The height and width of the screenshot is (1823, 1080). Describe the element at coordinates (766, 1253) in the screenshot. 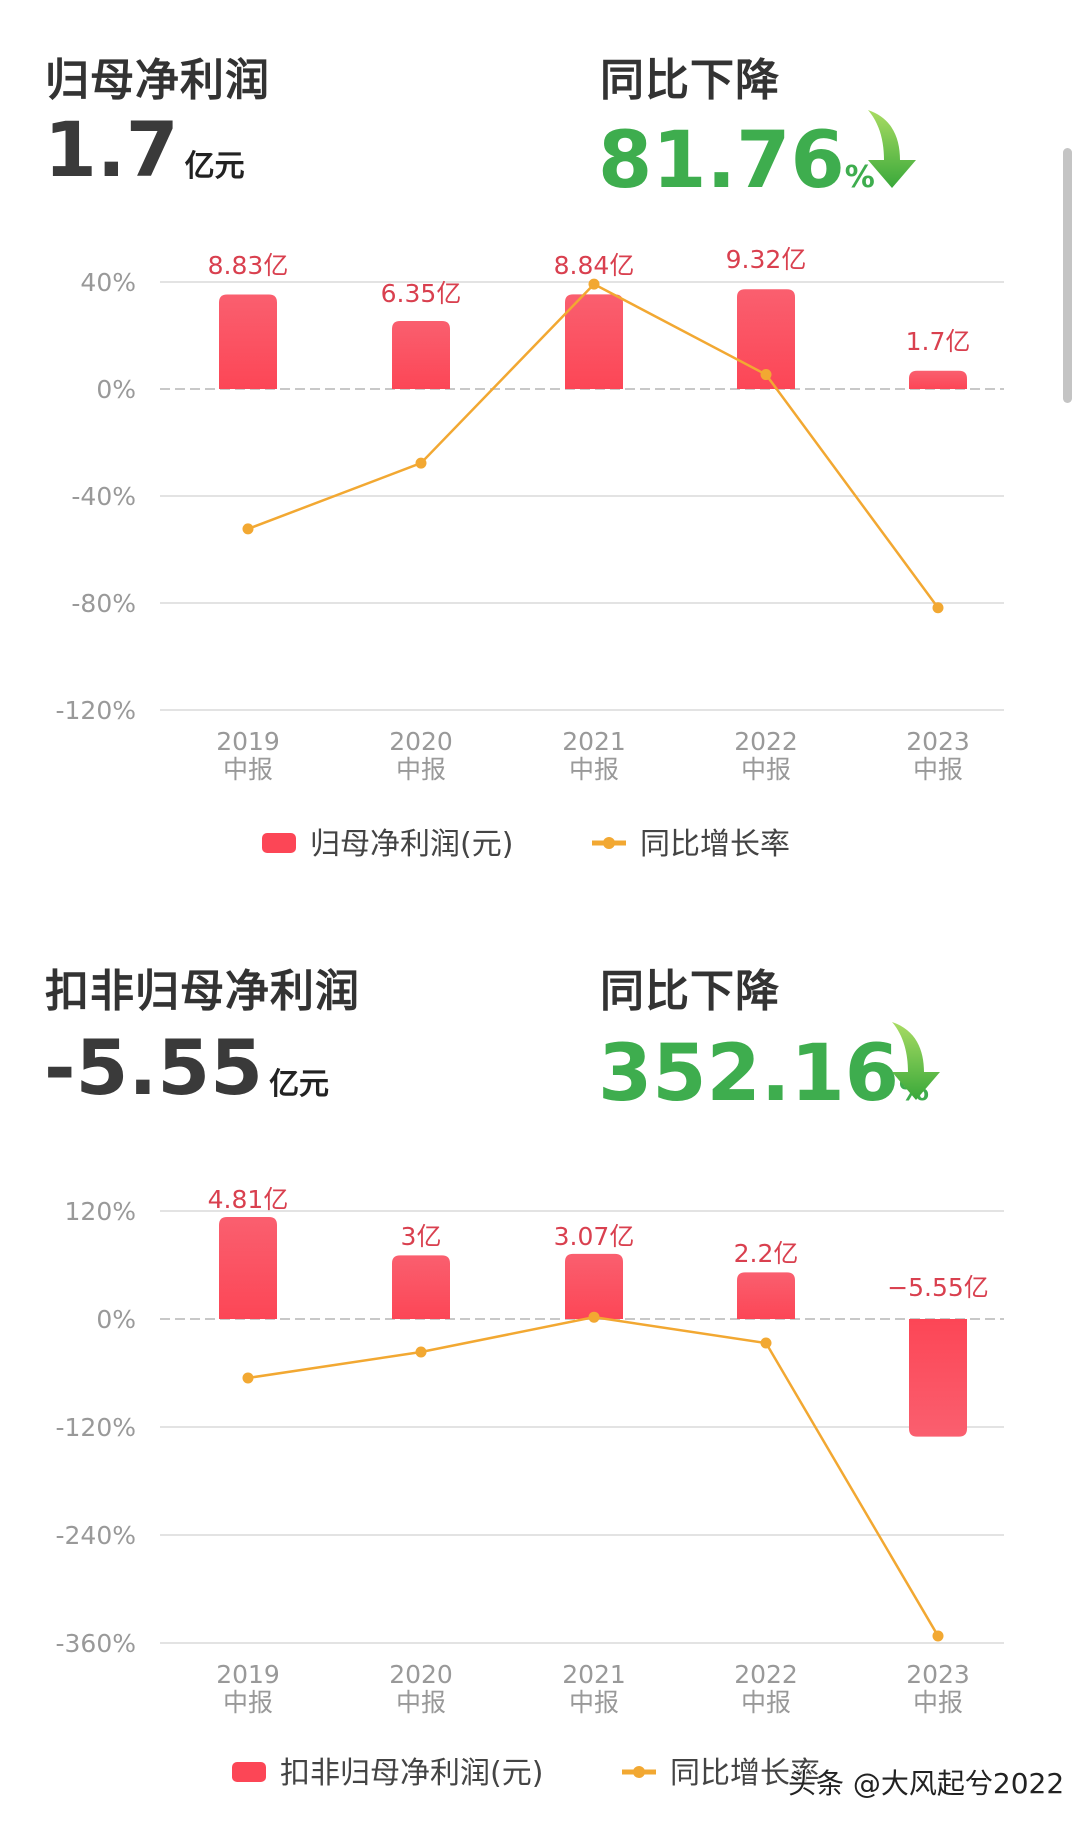

I see `bar-value-label: 2.2亿` at that location.